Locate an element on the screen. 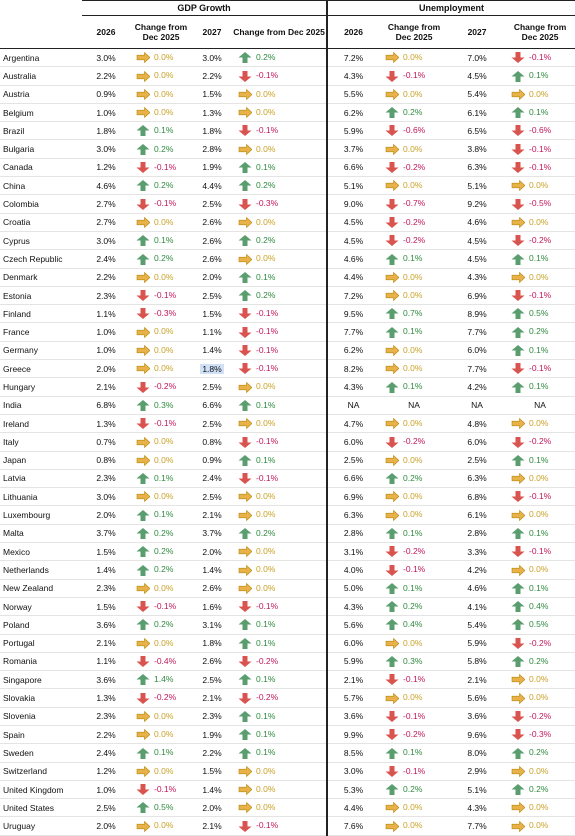 This screenshot has height=836, width=575. unemp-2027-cell: 4.3% is located at coordinates (477, 277).